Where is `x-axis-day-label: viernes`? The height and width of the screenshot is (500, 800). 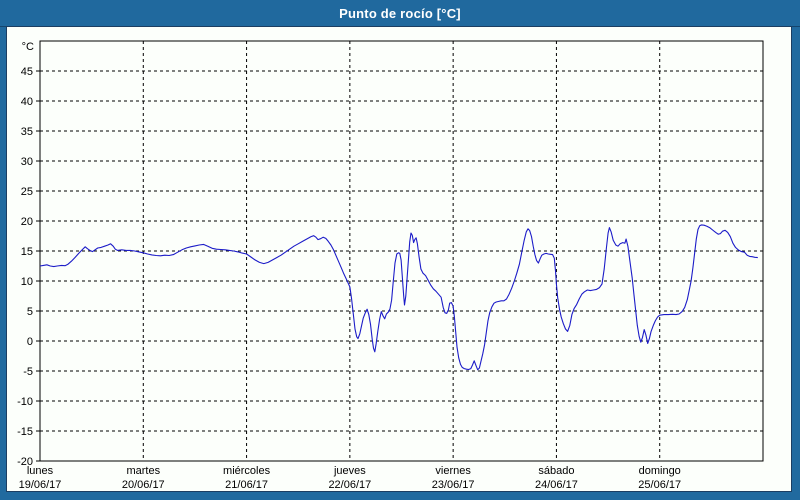
x-axis-day-label: viernes is located at coordinates (453, 471).